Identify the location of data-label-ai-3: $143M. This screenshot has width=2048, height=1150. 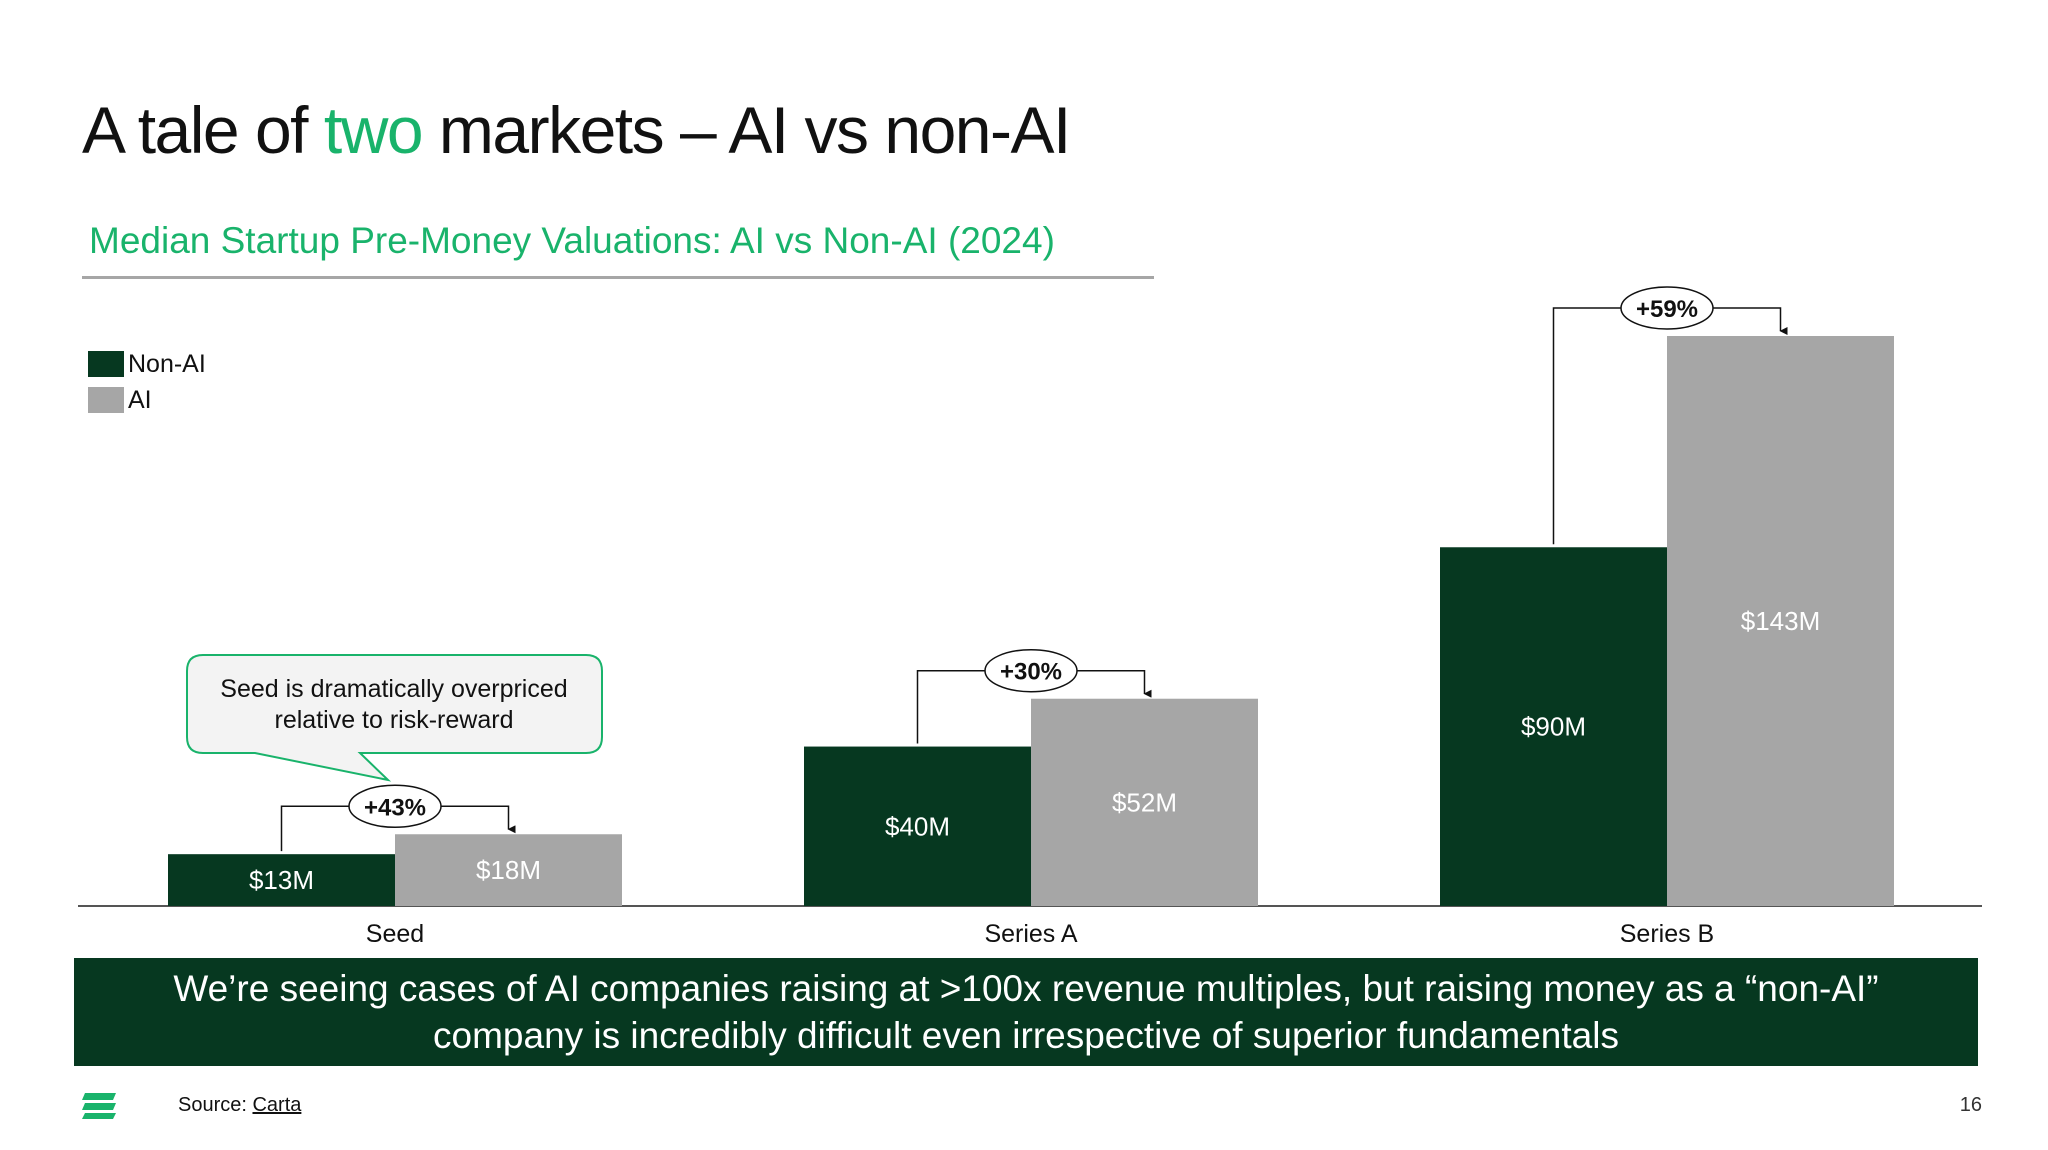
(1781, 621).